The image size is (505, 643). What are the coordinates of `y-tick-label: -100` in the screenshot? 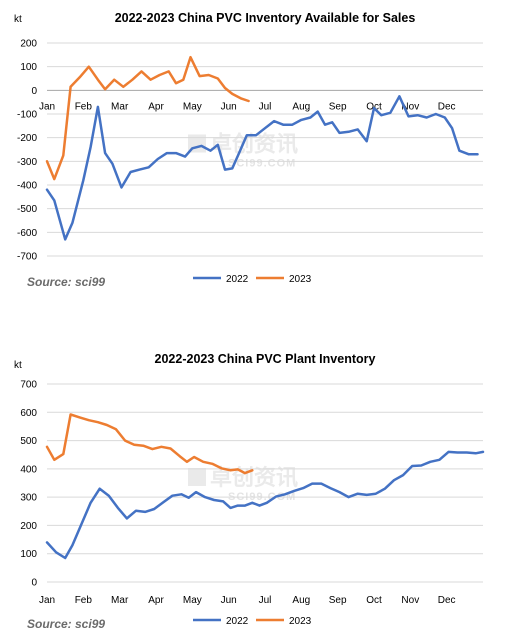 It's located at (27, 115).